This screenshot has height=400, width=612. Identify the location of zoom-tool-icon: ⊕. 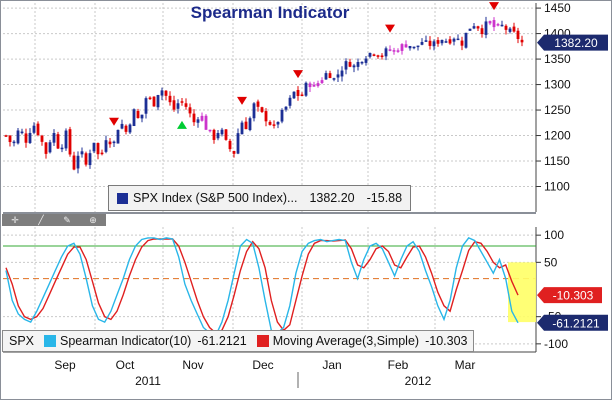
(93, 220).